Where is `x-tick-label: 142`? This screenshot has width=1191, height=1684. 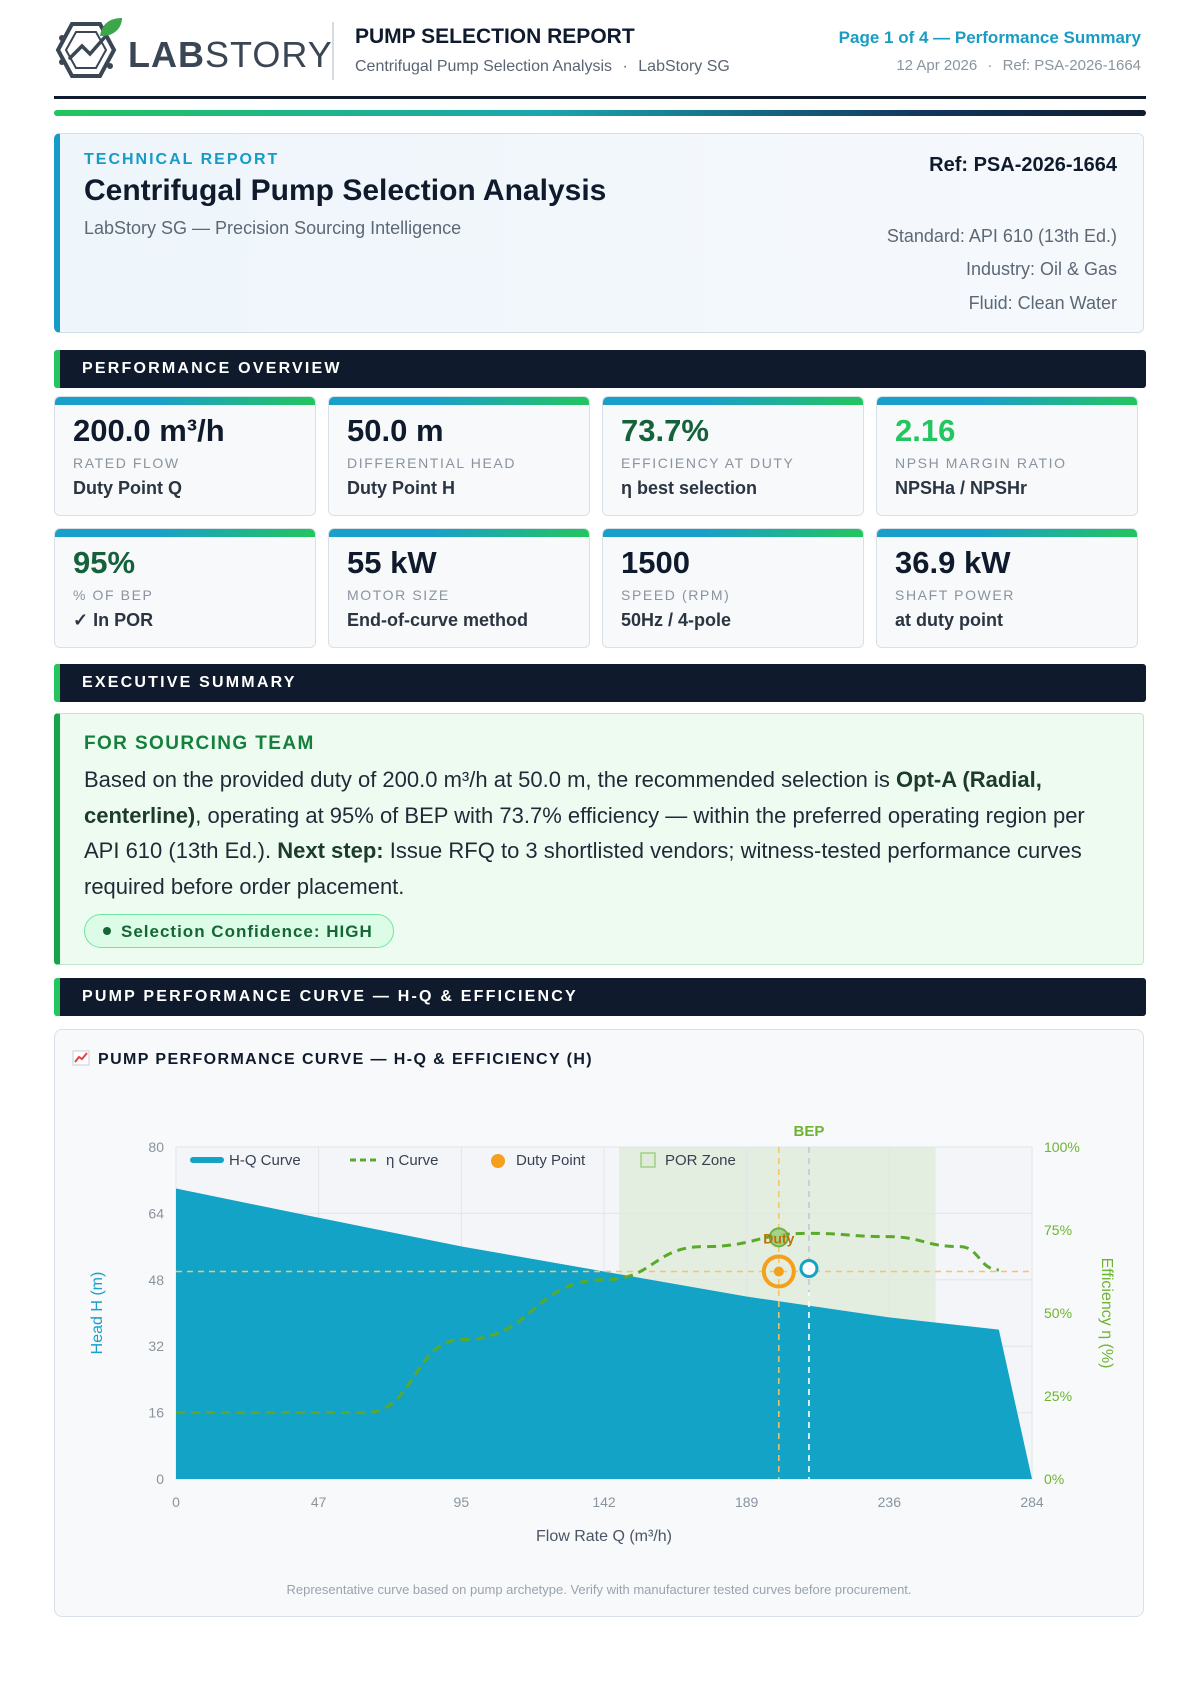 x-tick-label: 142 is located at coordinates (604, 1502).